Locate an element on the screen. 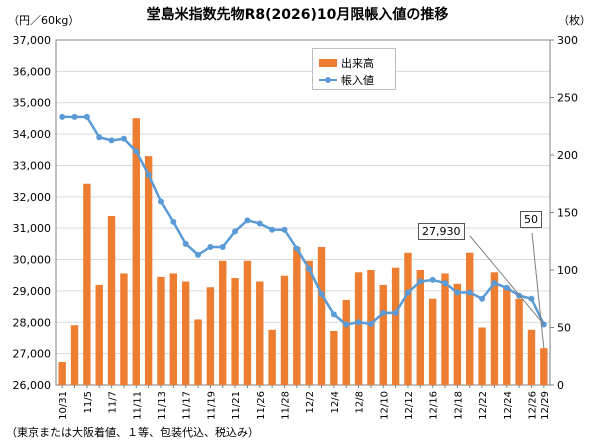 This screenshot has height=443, width=595. legend-bar-swatch is located at coordinates (328, 63).